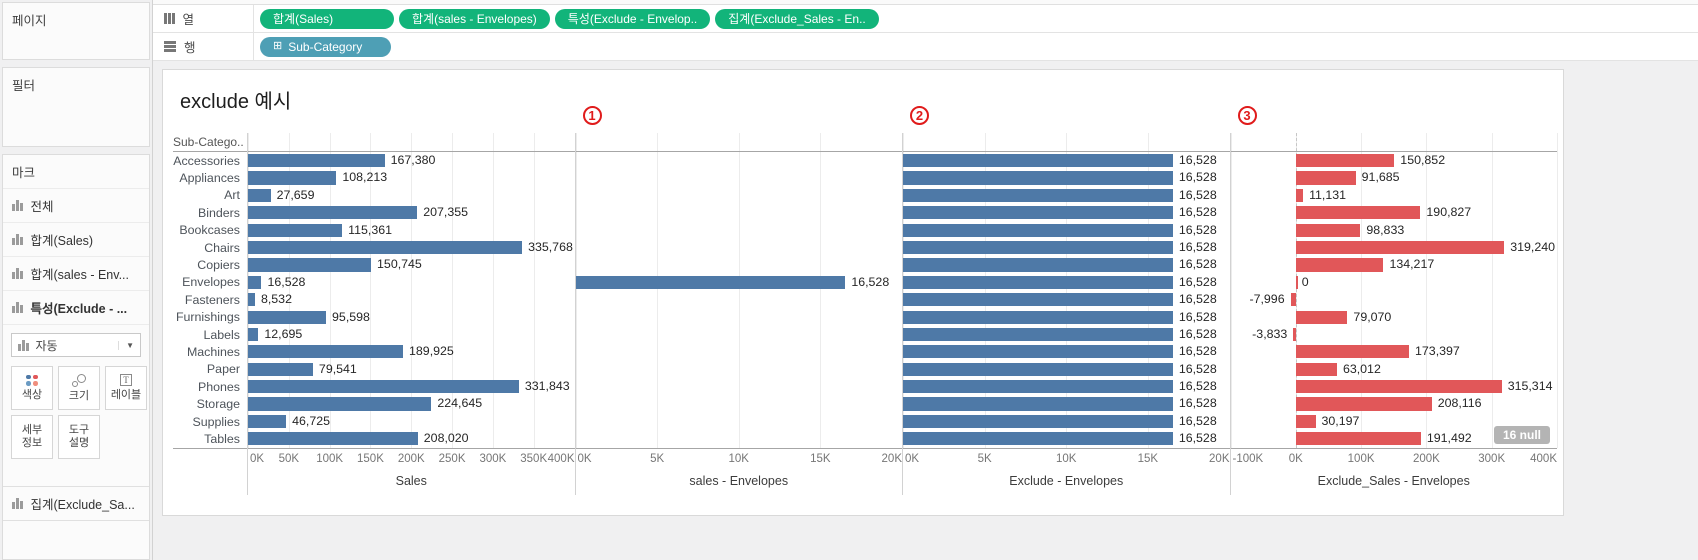  Describe the element at coordinates (209, 178) in the screenshot. I see `category-label: Appliances` at that location.